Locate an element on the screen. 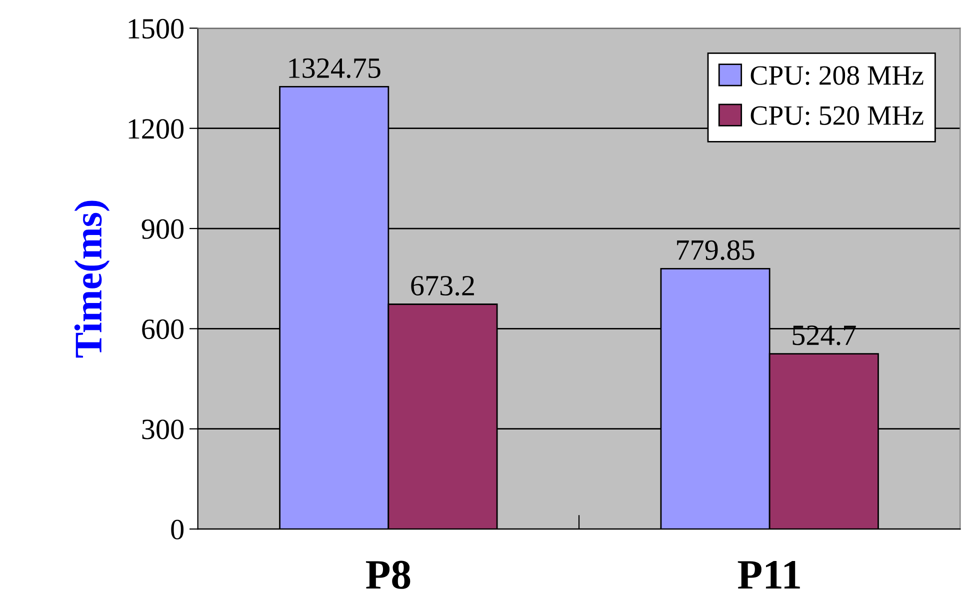  data-label: 779.85 is located at coordinates (715, 250).